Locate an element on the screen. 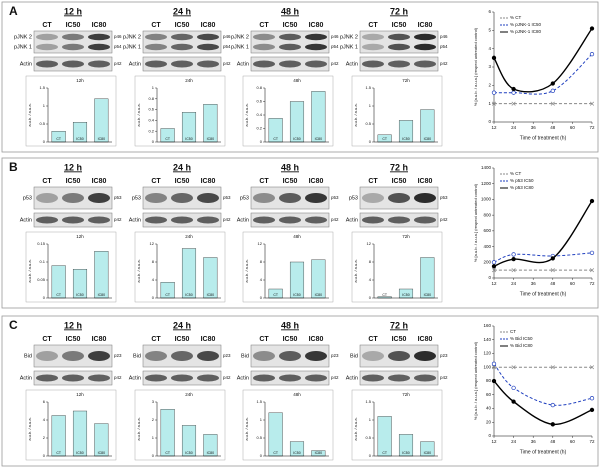  legend-label: % CT is located at coordinates (516, 173).